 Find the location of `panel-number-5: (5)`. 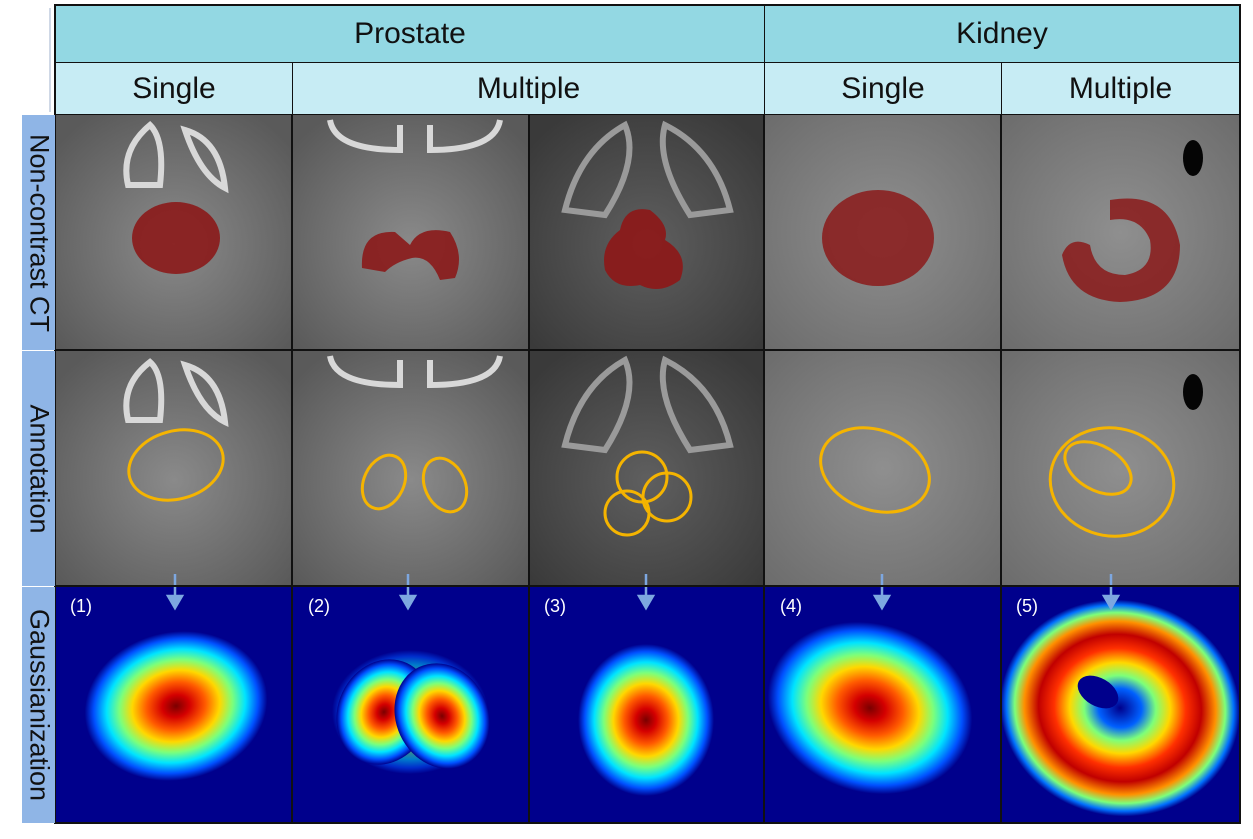

panel-number-5: (5) is located at coordinates (1027, 606).